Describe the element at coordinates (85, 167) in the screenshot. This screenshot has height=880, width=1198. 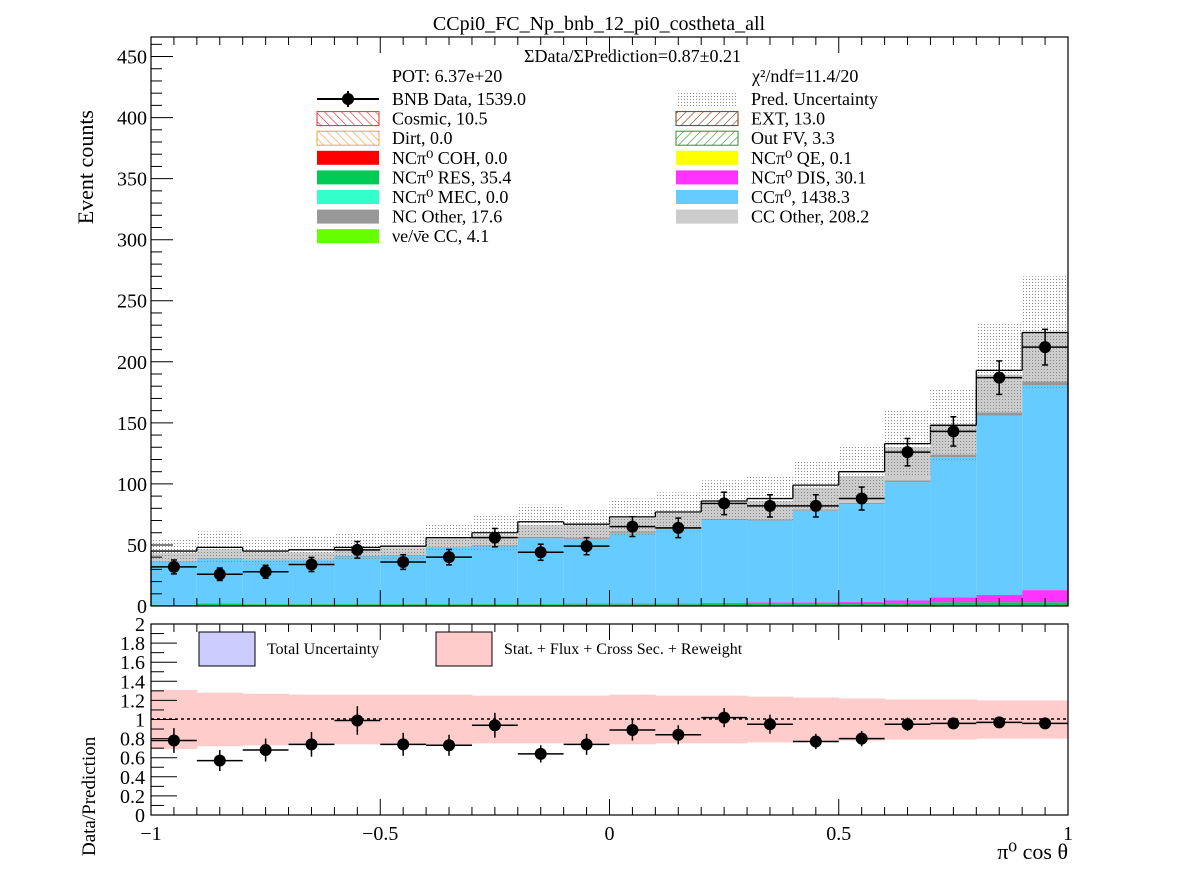
I see `y-axis-label: Event counts` at that location.